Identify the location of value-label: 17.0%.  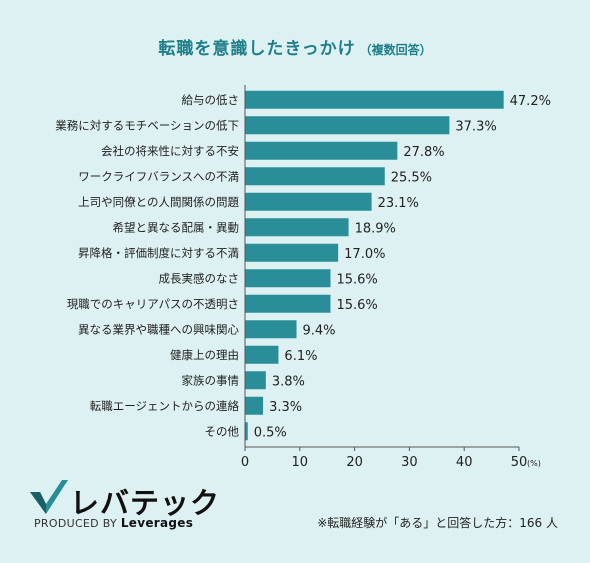
(364, 254).